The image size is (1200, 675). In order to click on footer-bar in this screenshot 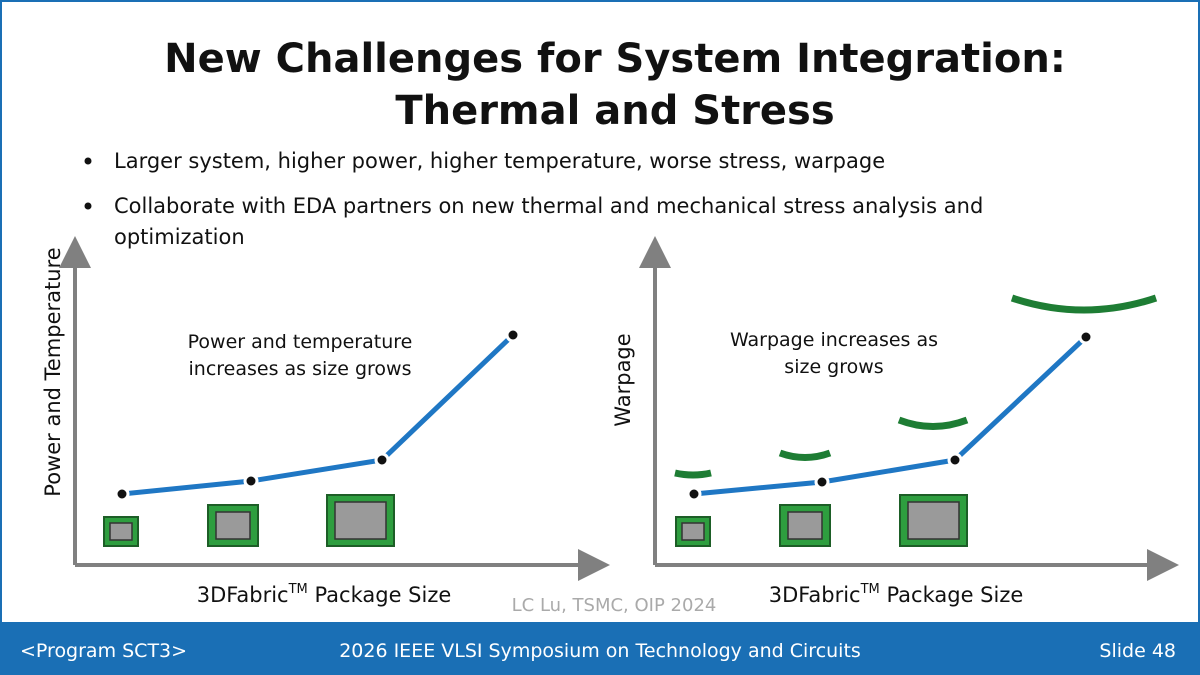, I will do `click(600, 648)`.